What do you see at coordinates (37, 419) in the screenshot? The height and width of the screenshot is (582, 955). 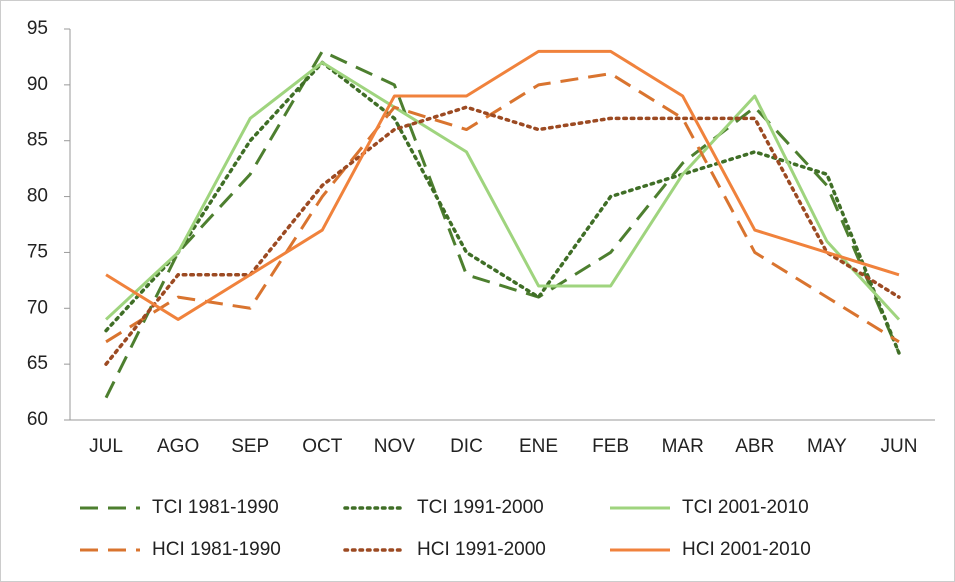 I see `y-tick-label: 60` at bounding box center [37, 419].